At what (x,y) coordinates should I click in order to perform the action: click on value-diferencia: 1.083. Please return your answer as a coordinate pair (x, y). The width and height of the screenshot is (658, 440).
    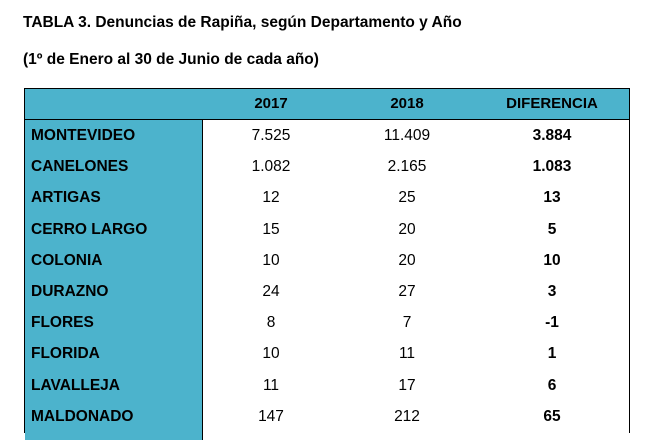
    Looking at the image, I should click on (552, 167).